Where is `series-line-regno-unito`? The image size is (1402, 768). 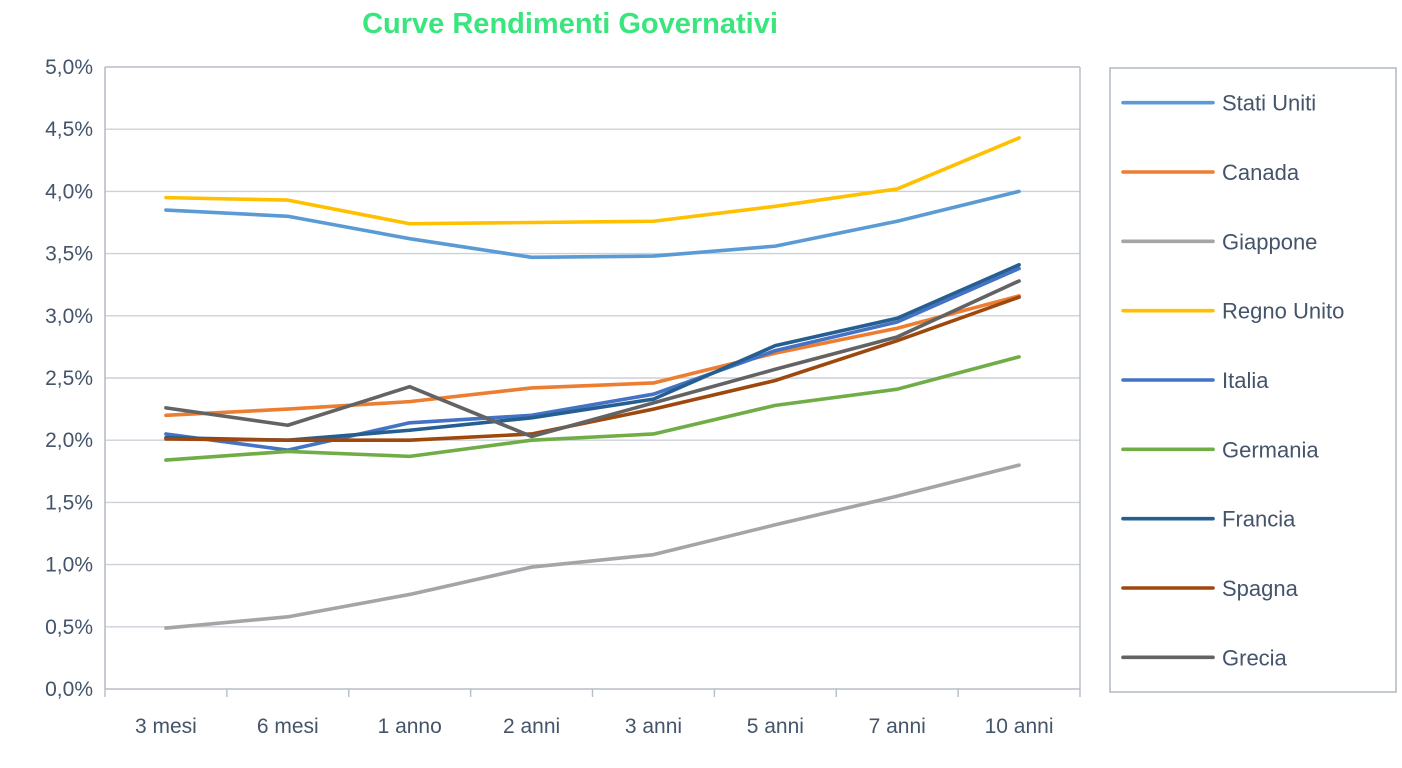 series-line-regno-unito is located at coordinates (592, 181).